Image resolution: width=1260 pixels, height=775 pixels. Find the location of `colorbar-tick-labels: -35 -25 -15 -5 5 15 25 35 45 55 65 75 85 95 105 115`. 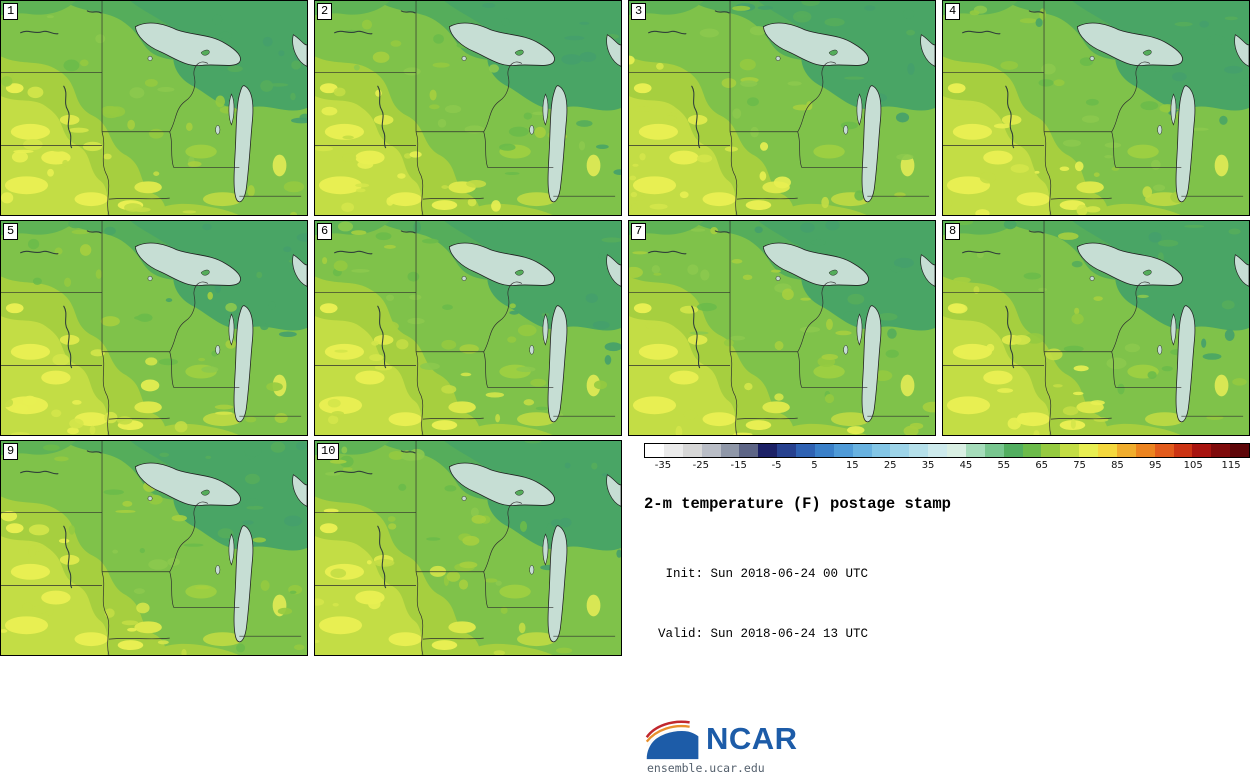

colorbar-tick-labels: -35 -25 -15 -5 5 15 25 35 45 55 65 75 85 95 105 115 is located at coordinates (947, 465).